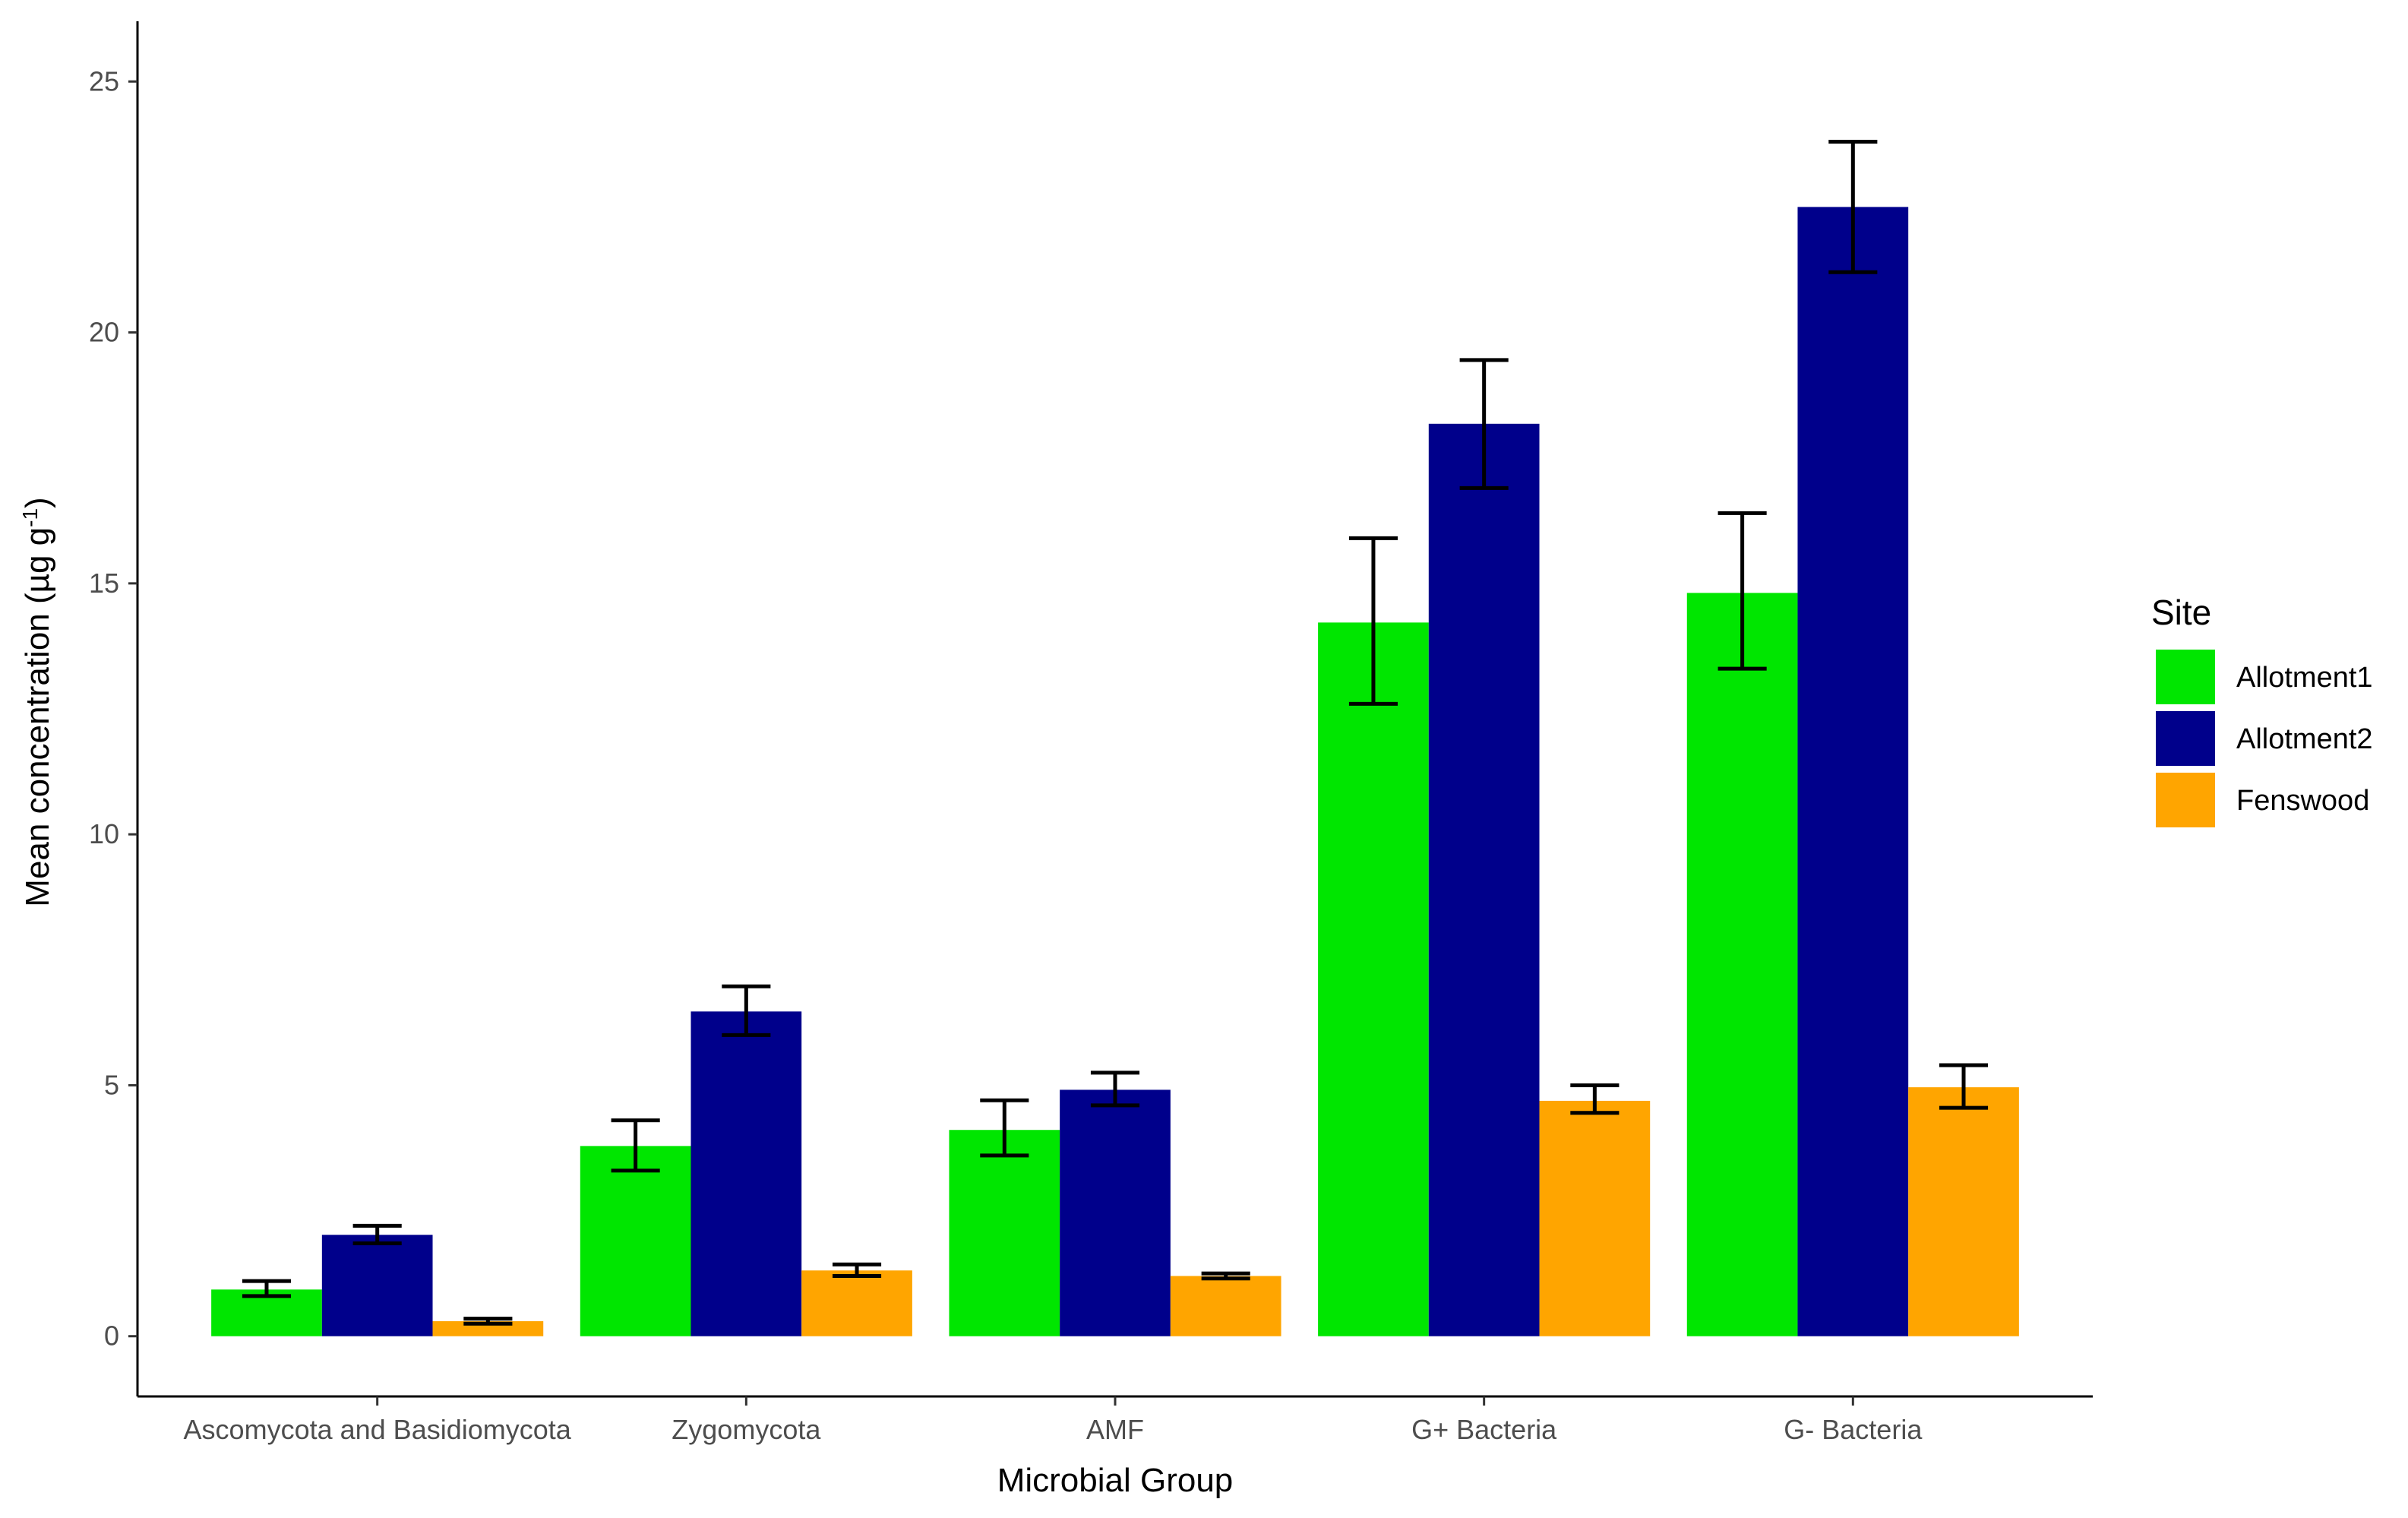 This screenshot has width=2408, height=1518. What do you see at coordinates (37, 701) in the screenshot?
I see `y-axis-title: Mean concentration (µg g-1)` at bounding box center [37, 701].